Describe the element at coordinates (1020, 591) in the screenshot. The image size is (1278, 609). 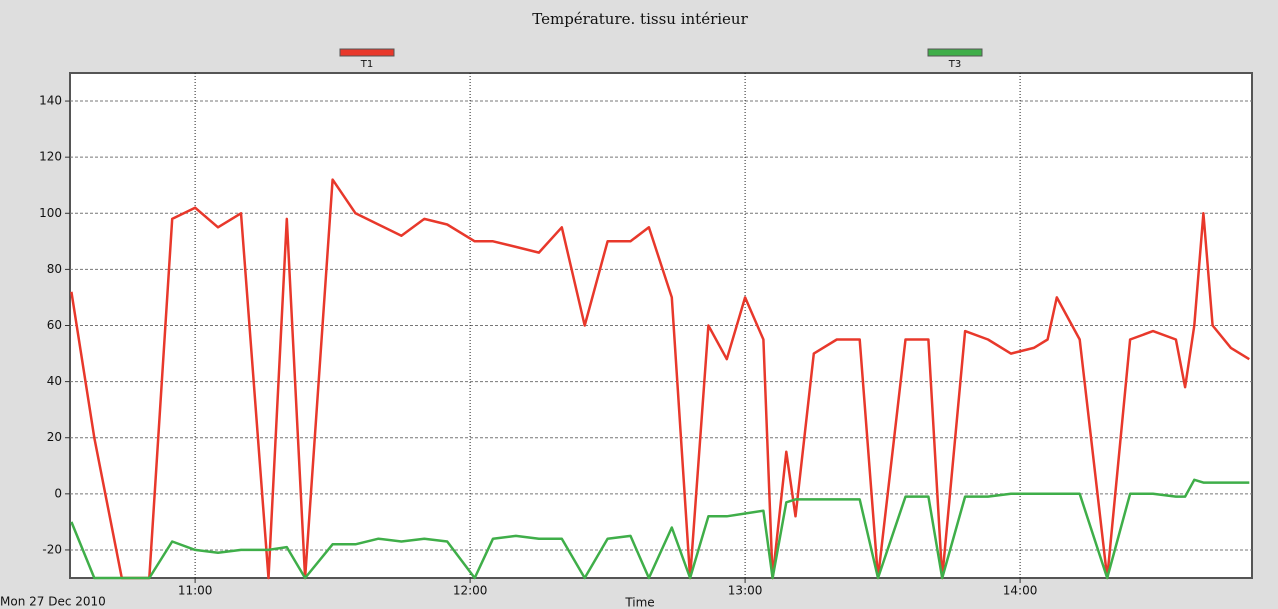
I see `x-tick-label: 14:00` at that location.